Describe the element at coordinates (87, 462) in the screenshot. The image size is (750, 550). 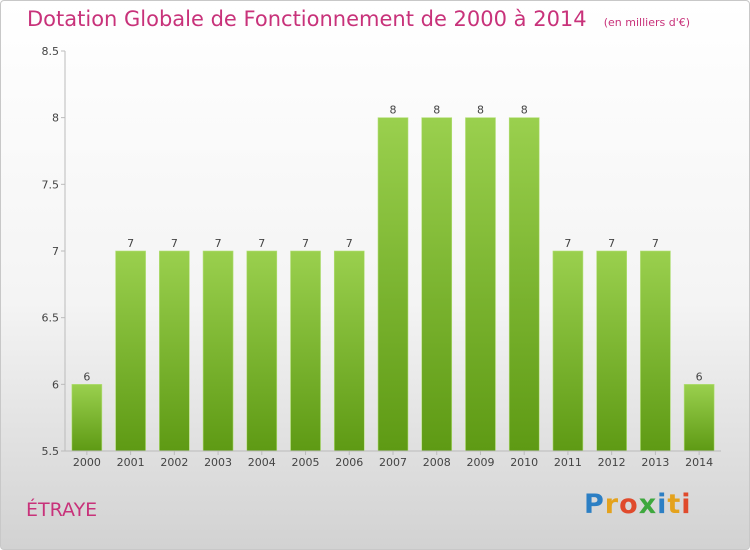
I see `x-tick-label: 2000` at that location.